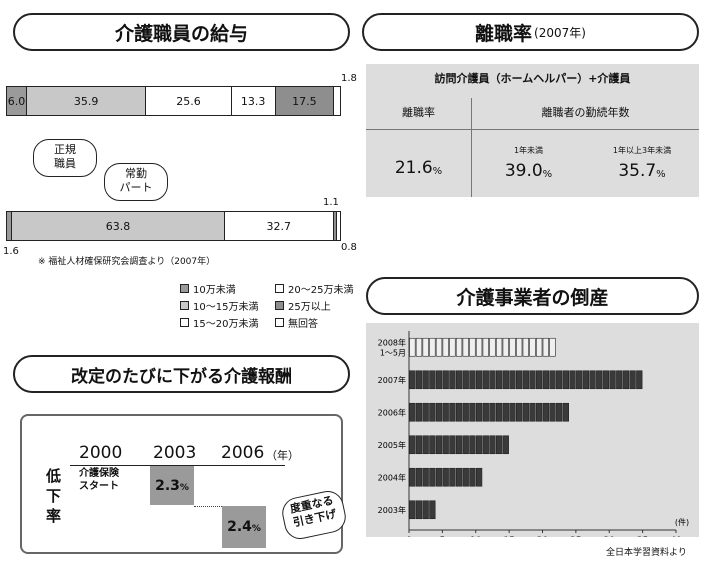 This screenshot has width=710, height=570. I want to click on bar2-segment: 32.7, so click(279, 226).